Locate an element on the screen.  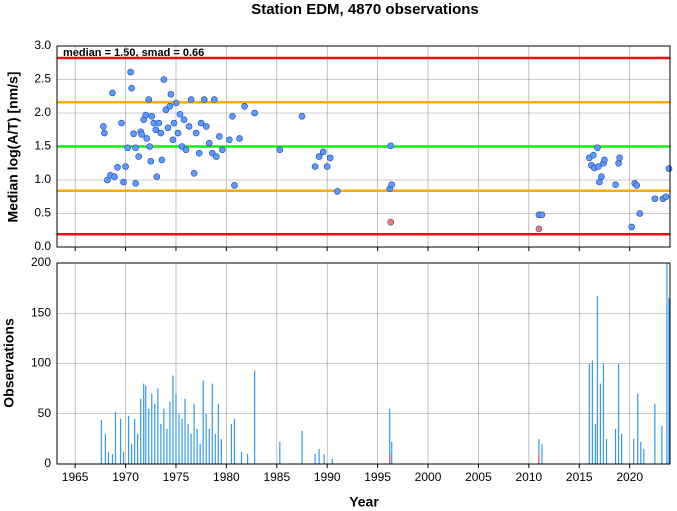
x-tick-label: 2000 is located at coordinates (428, 477).